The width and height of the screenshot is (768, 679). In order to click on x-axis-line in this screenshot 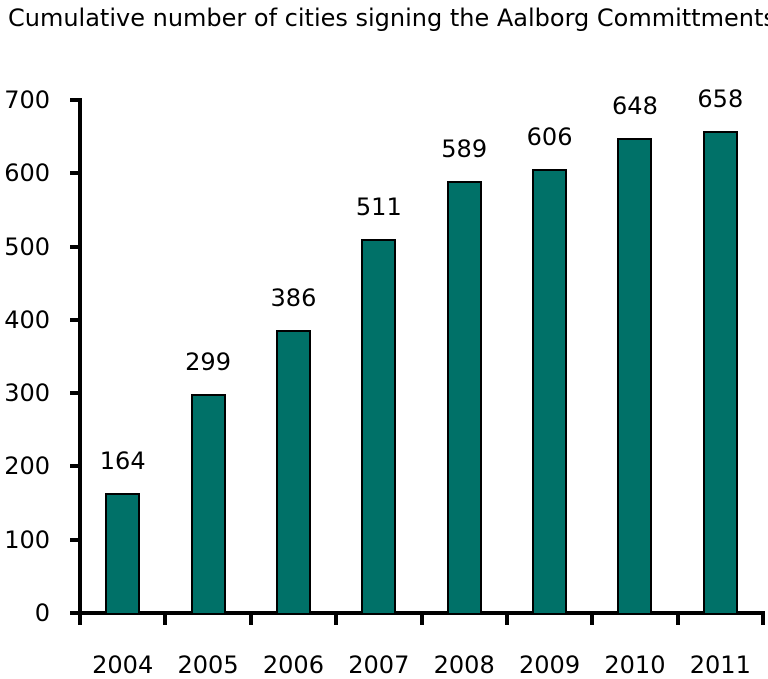, I will do `click(421, 613)`.